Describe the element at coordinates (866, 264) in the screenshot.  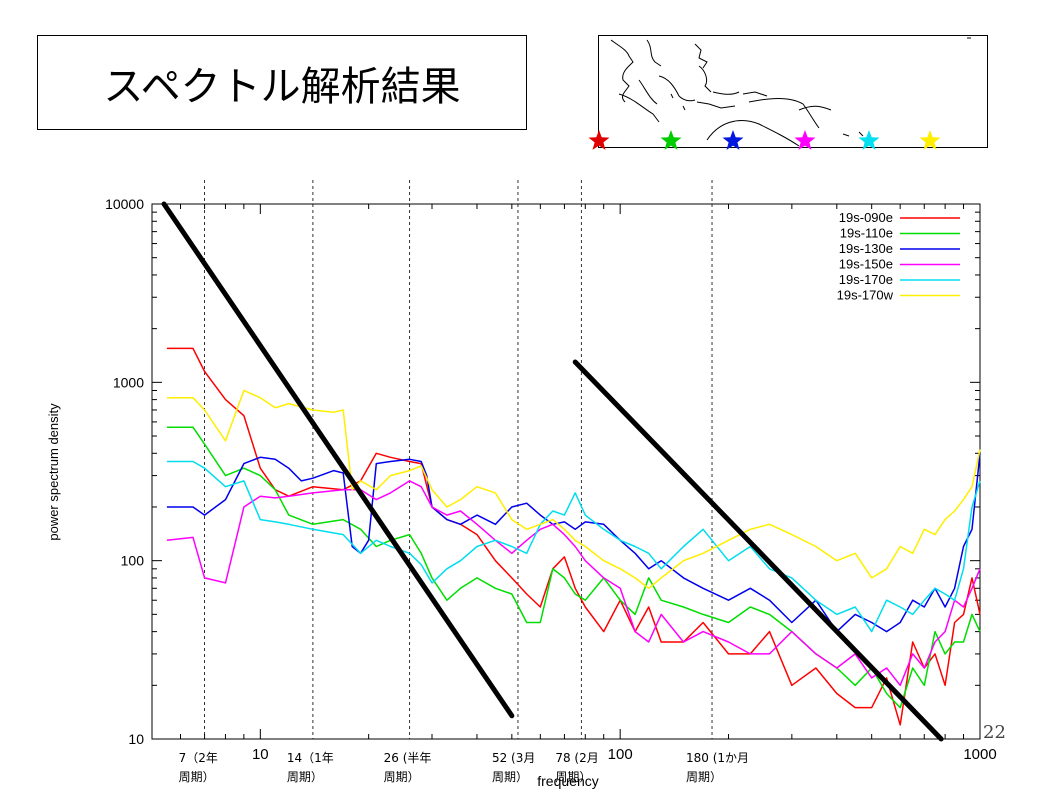
I see `legend-label: 19s-150e` at that location.